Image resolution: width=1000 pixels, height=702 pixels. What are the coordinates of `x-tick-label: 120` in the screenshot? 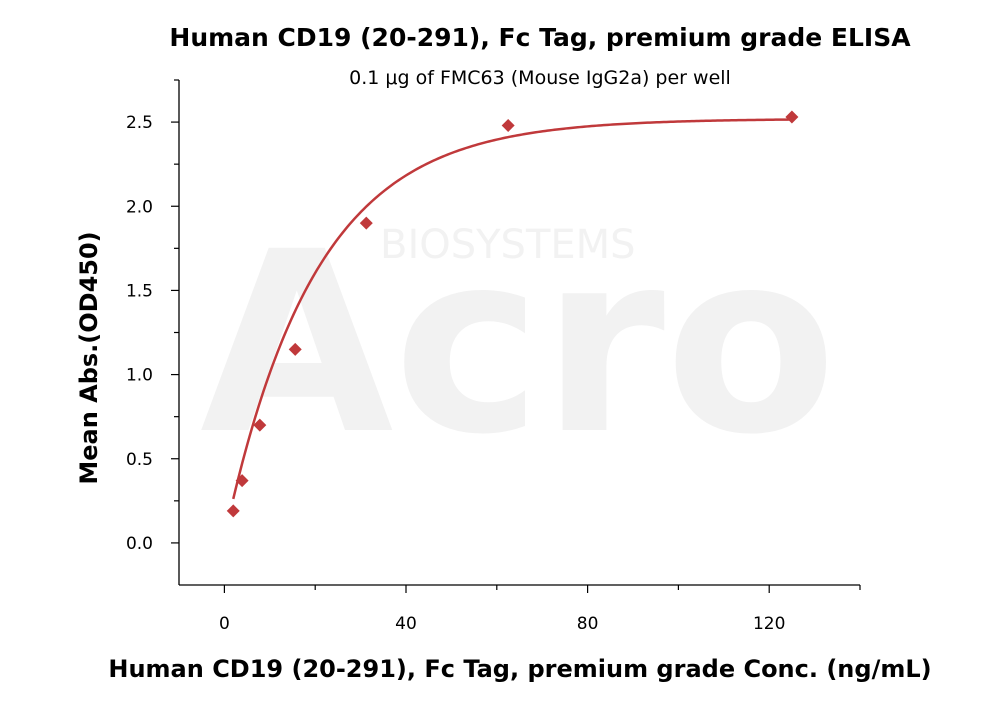 It's located at (769, 624).